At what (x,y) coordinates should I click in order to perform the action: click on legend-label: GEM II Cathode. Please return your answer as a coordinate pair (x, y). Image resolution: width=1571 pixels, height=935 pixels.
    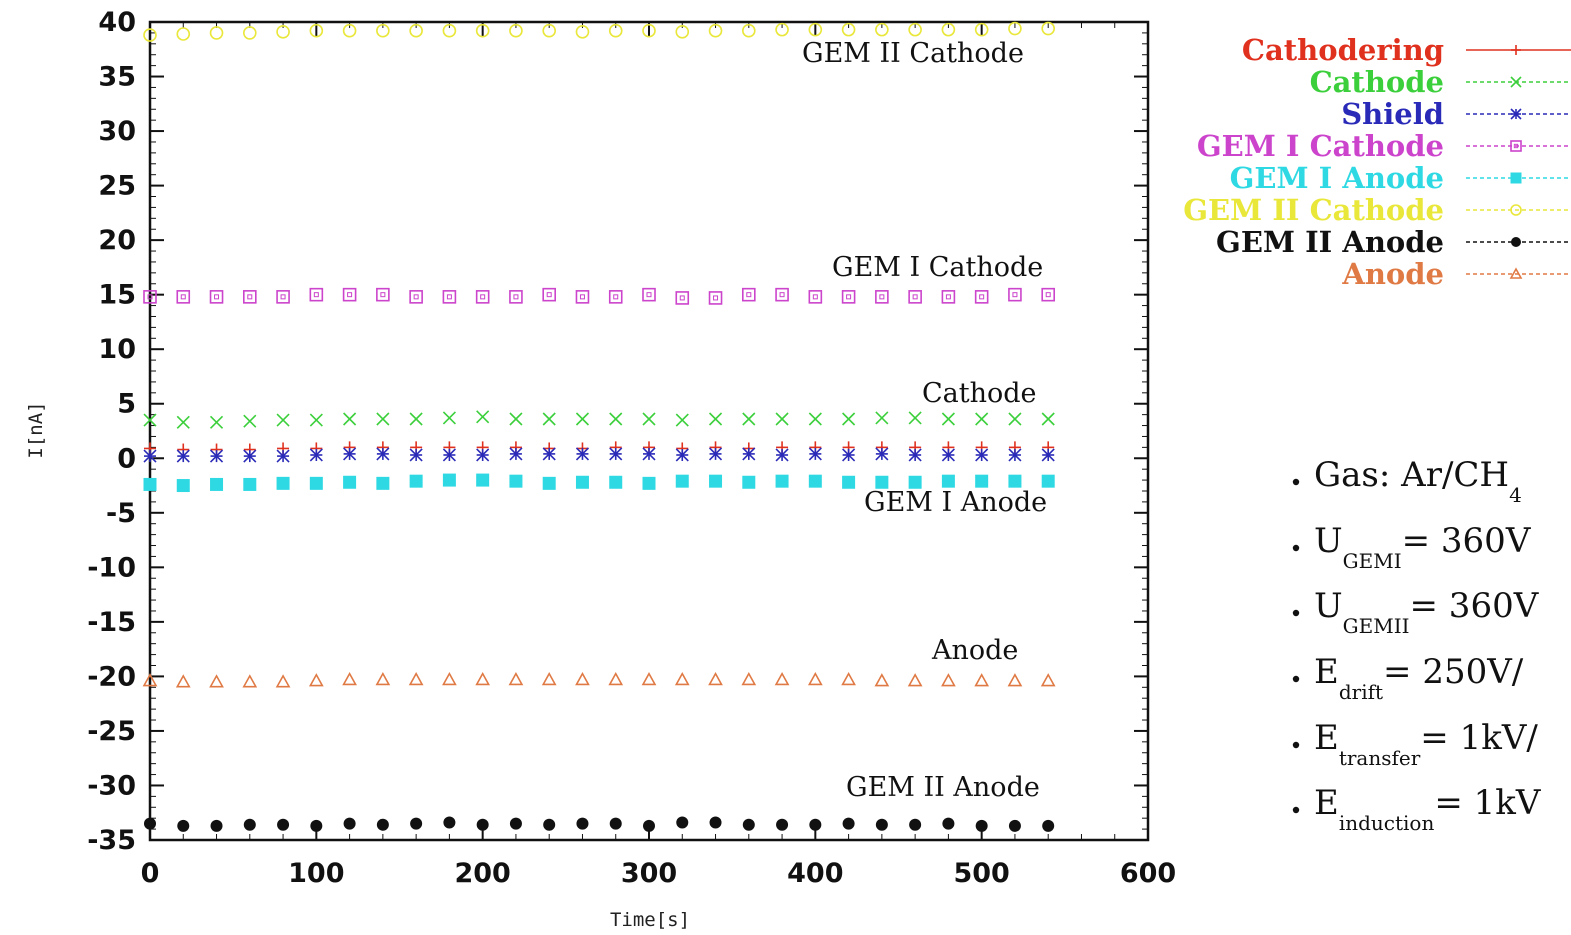
    Looking at the image, I should click on (1313, 210).